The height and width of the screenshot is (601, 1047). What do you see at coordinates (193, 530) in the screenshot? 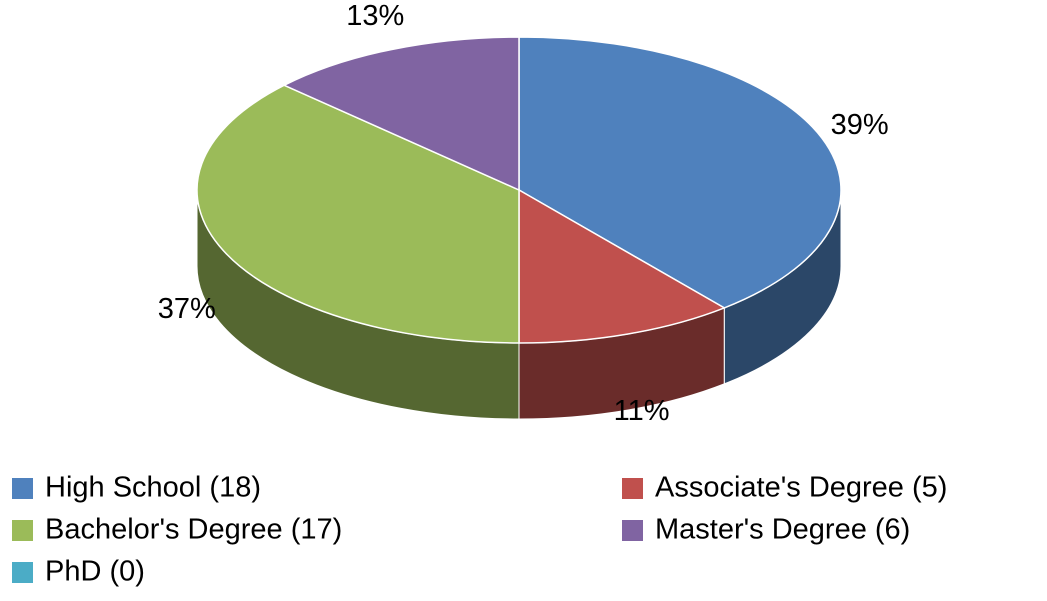
I see `legend-label: Bachelor's Degree (17)` at bounding box center [193, 530].